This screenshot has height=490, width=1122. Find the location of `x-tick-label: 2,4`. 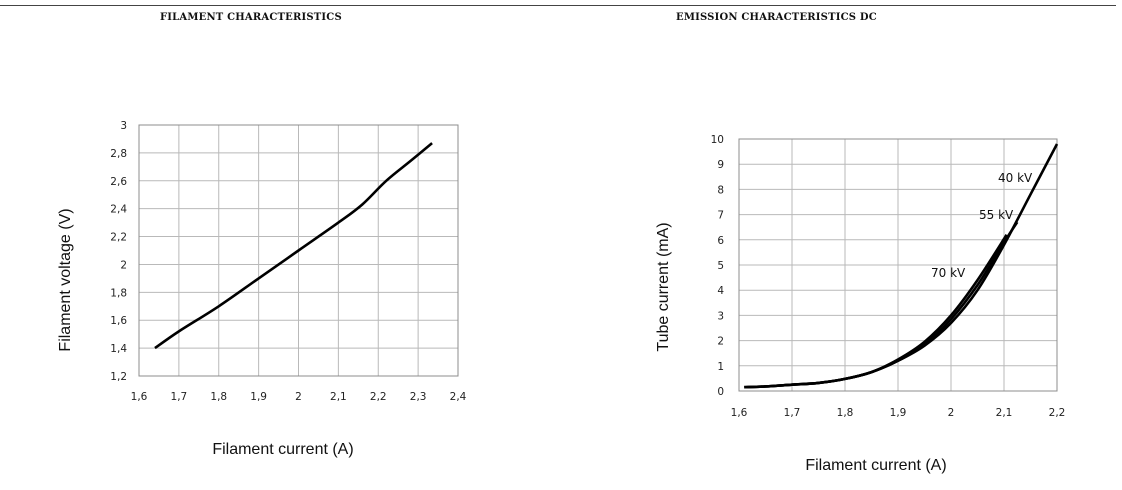

x-tick-label: 2,4 is located at coordinates (458, 397).